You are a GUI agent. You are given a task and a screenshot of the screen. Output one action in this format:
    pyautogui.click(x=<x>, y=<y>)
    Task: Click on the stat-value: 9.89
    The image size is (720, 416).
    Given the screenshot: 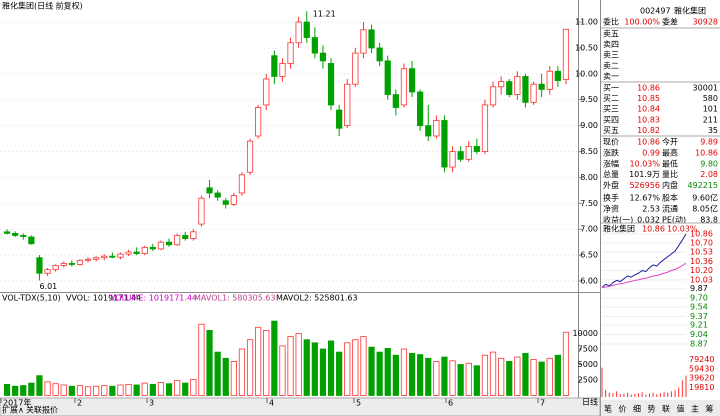 What is the action you would take?
    pyautogui.click(x=709, y=142)
    